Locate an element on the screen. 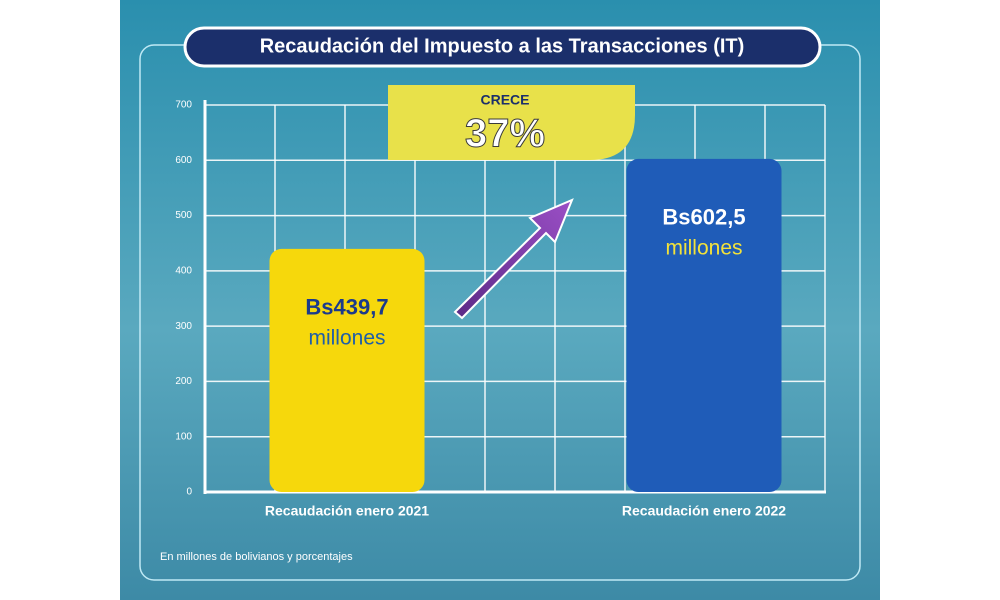 The height and width of the screenshot is (600, 1000). x-tick-label: Recaudación enero 2022 is located at coordinates (704, 511).